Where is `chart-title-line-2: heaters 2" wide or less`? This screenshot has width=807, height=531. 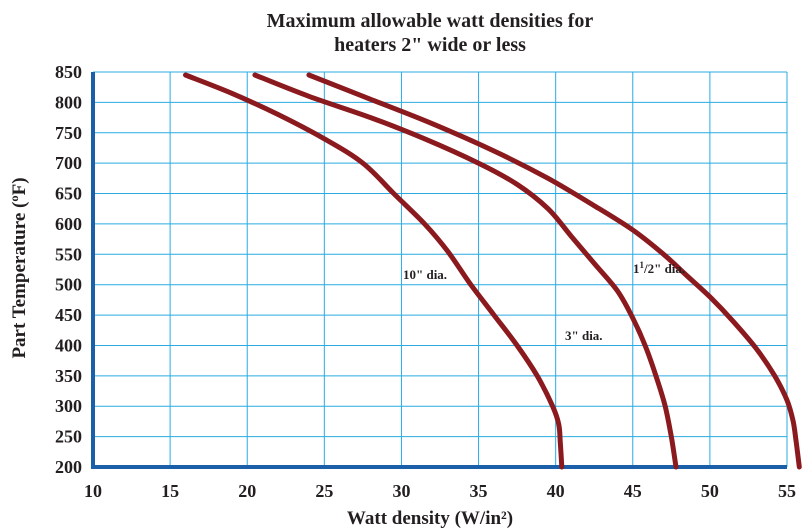 chart-title-line-2: heaters 2" wide or less is located at coordinates (430, 45).